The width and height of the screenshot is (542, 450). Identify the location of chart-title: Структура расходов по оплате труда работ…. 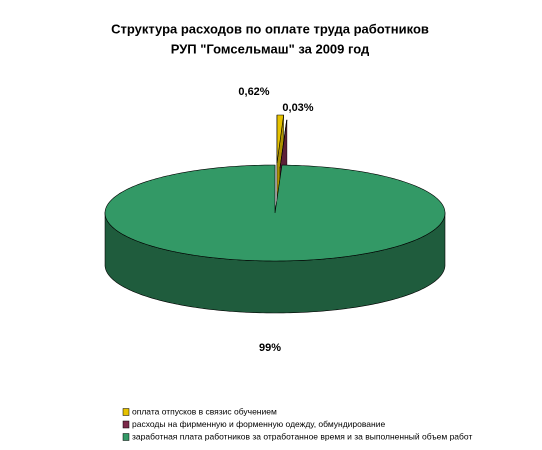
(270, 28).